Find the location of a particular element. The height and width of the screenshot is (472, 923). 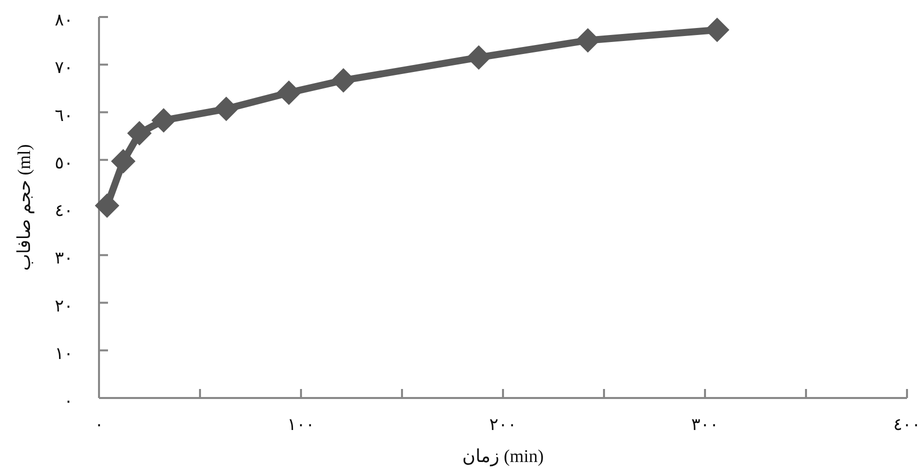

y-tick-label: ١٠ is located at coordinates (63, 353).